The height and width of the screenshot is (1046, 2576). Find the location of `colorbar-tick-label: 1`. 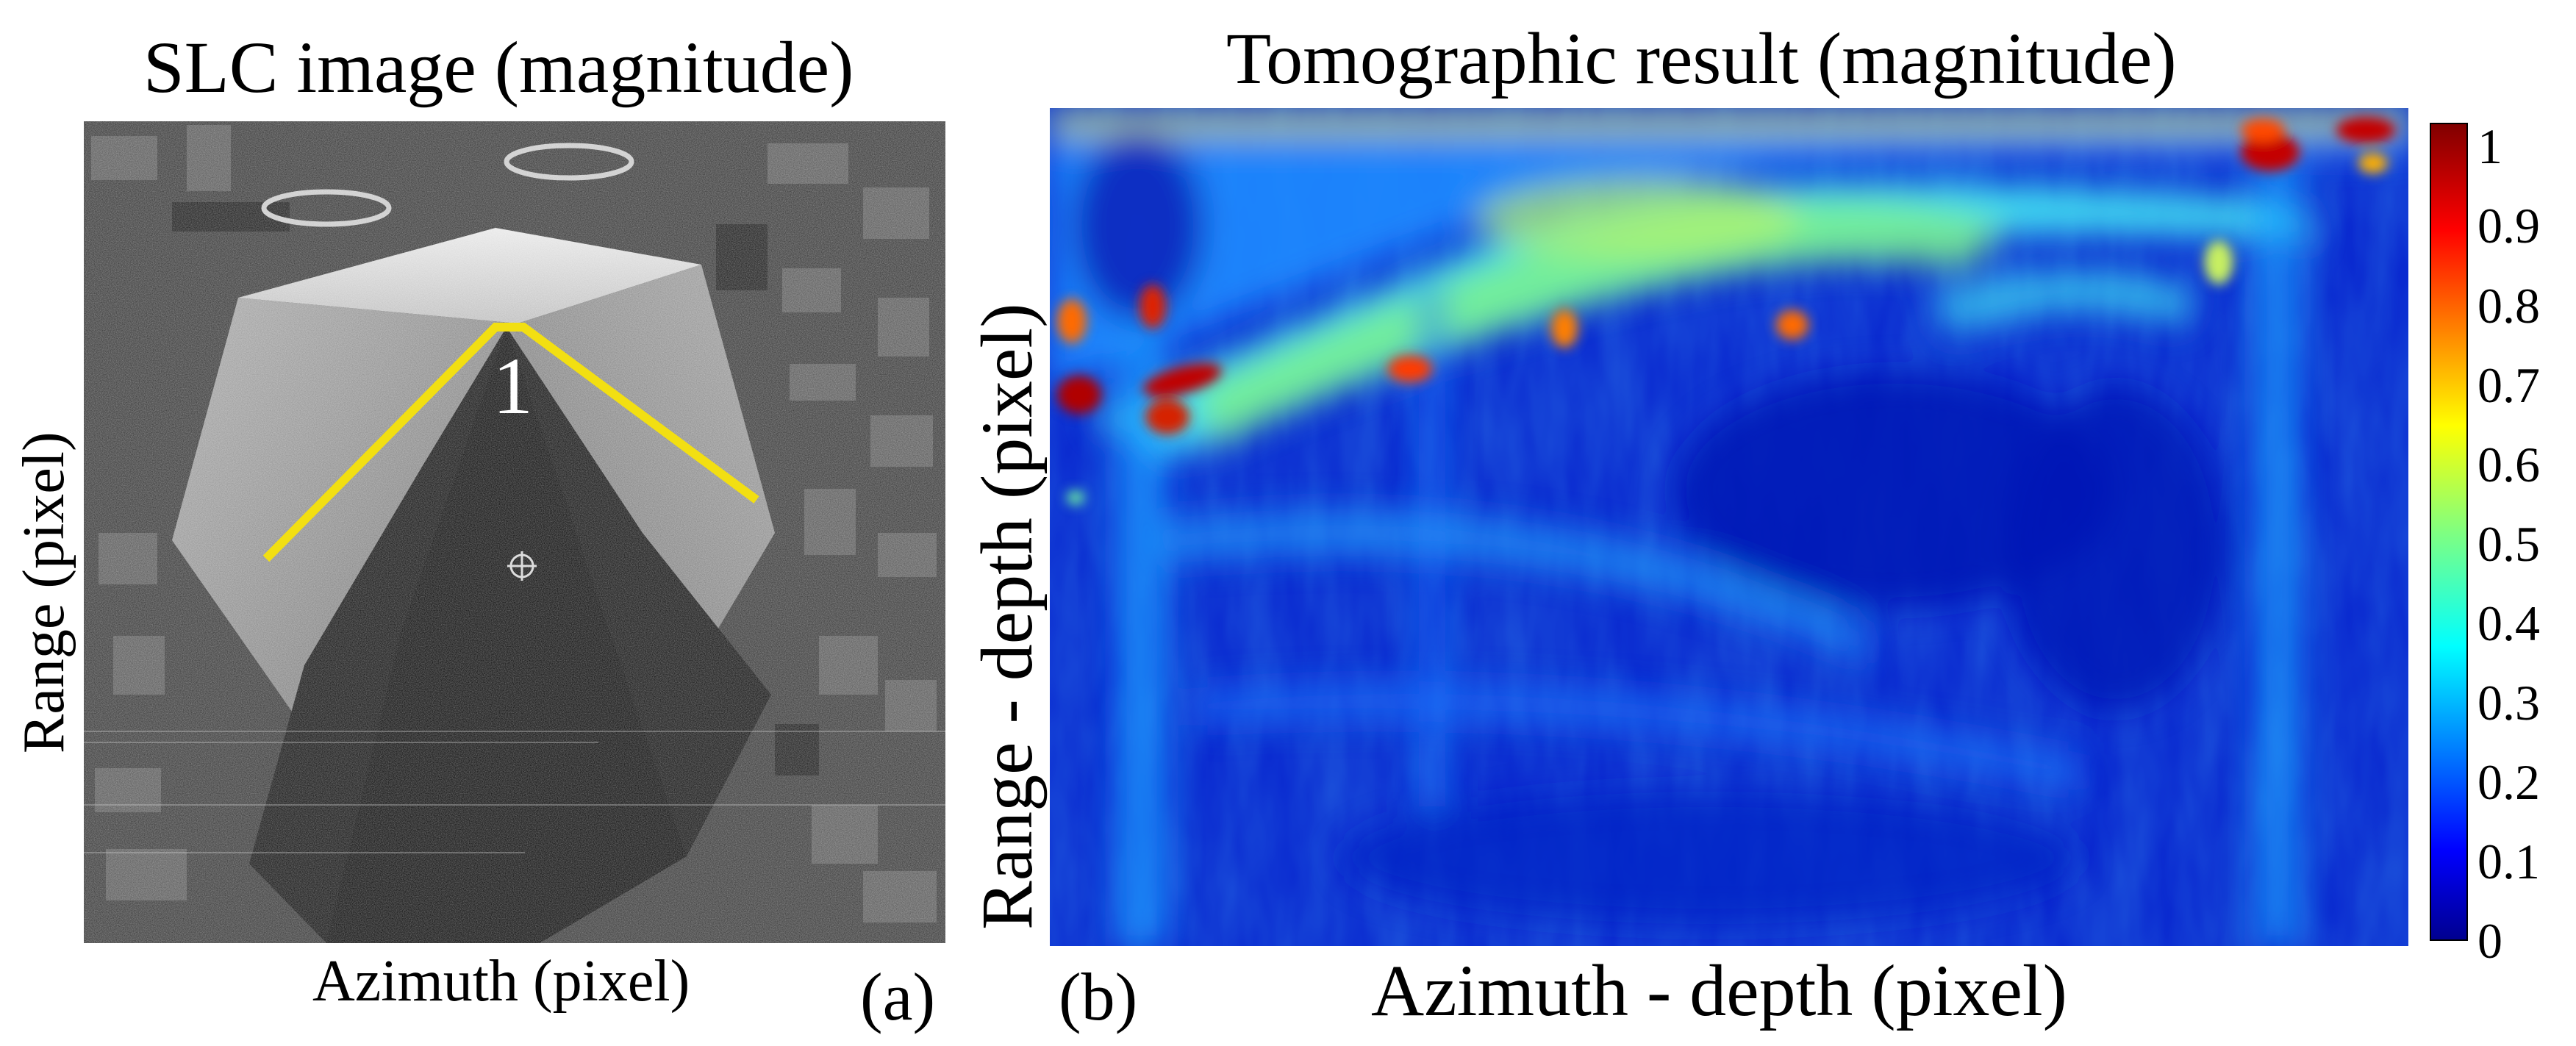

colorbar-tick-label: 1 is located at coordinates (2489, 146).